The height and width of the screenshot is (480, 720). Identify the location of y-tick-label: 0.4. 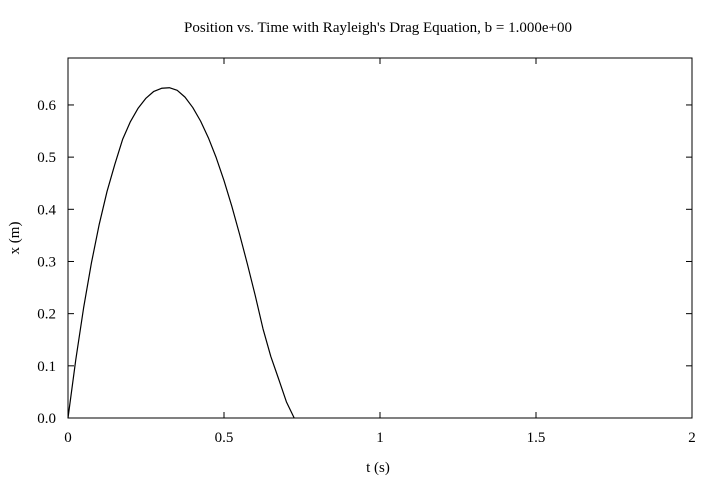
(46, 210).